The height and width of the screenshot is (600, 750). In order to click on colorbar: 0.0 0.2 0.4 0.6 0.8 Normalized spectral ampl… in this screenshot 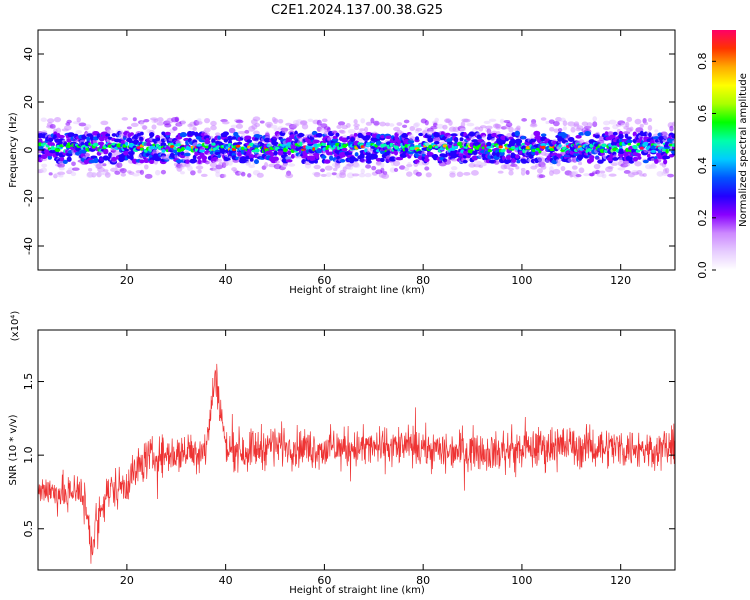, I will do `click(722, 154)`.